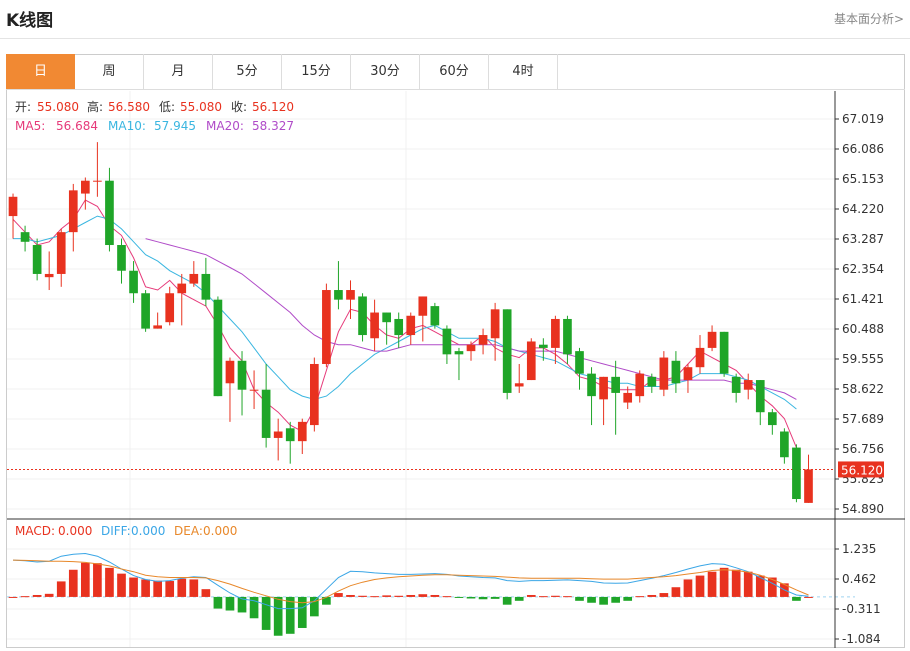 The height and width of the screenshot is (651, 910). Describe the element at coordinates (178, 71) in the screenshot. I see `tab-2: 月` at that location.